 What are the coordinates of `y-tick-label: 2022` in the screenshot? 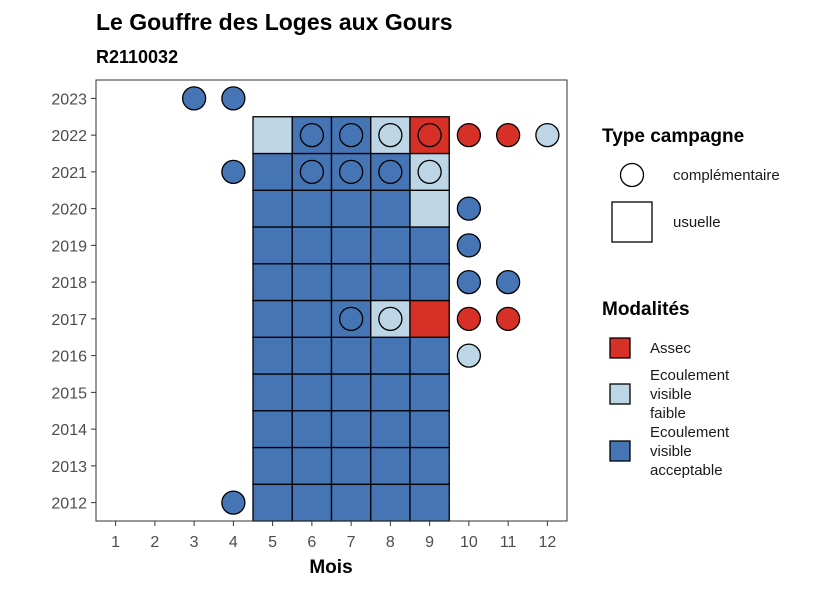 It's located at (69, 136).